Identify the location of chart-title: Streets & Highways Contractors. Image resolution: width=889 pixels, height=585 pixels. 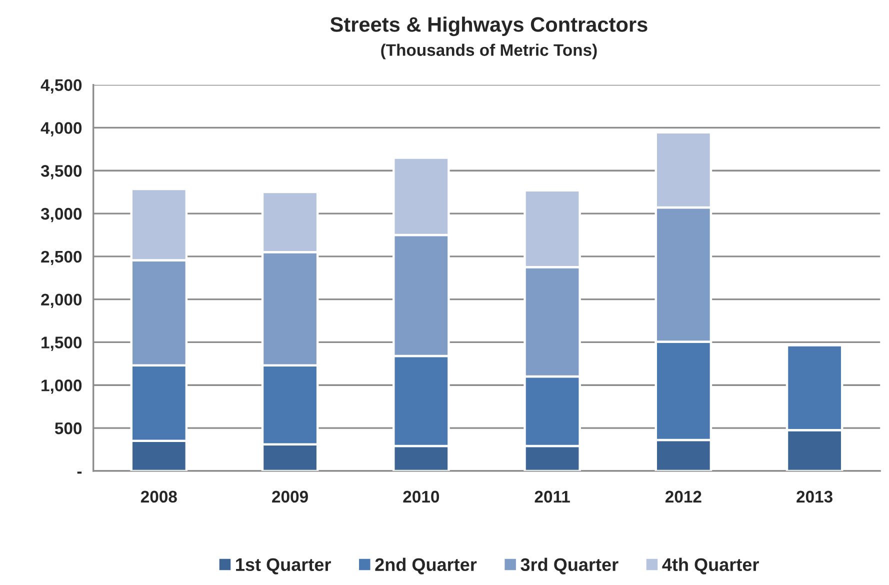
(489, 26).